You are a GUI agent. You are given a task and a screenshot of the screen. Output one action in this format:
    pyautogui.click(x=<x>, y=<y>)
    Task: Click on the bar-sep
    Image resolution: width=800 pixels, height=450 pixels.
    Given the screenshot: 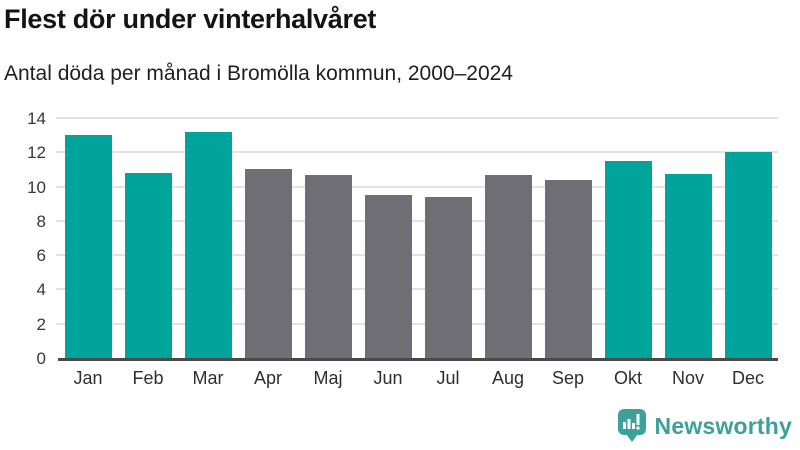 What is the action you would take?
    pyautogui.click(x=568, y=268)
    